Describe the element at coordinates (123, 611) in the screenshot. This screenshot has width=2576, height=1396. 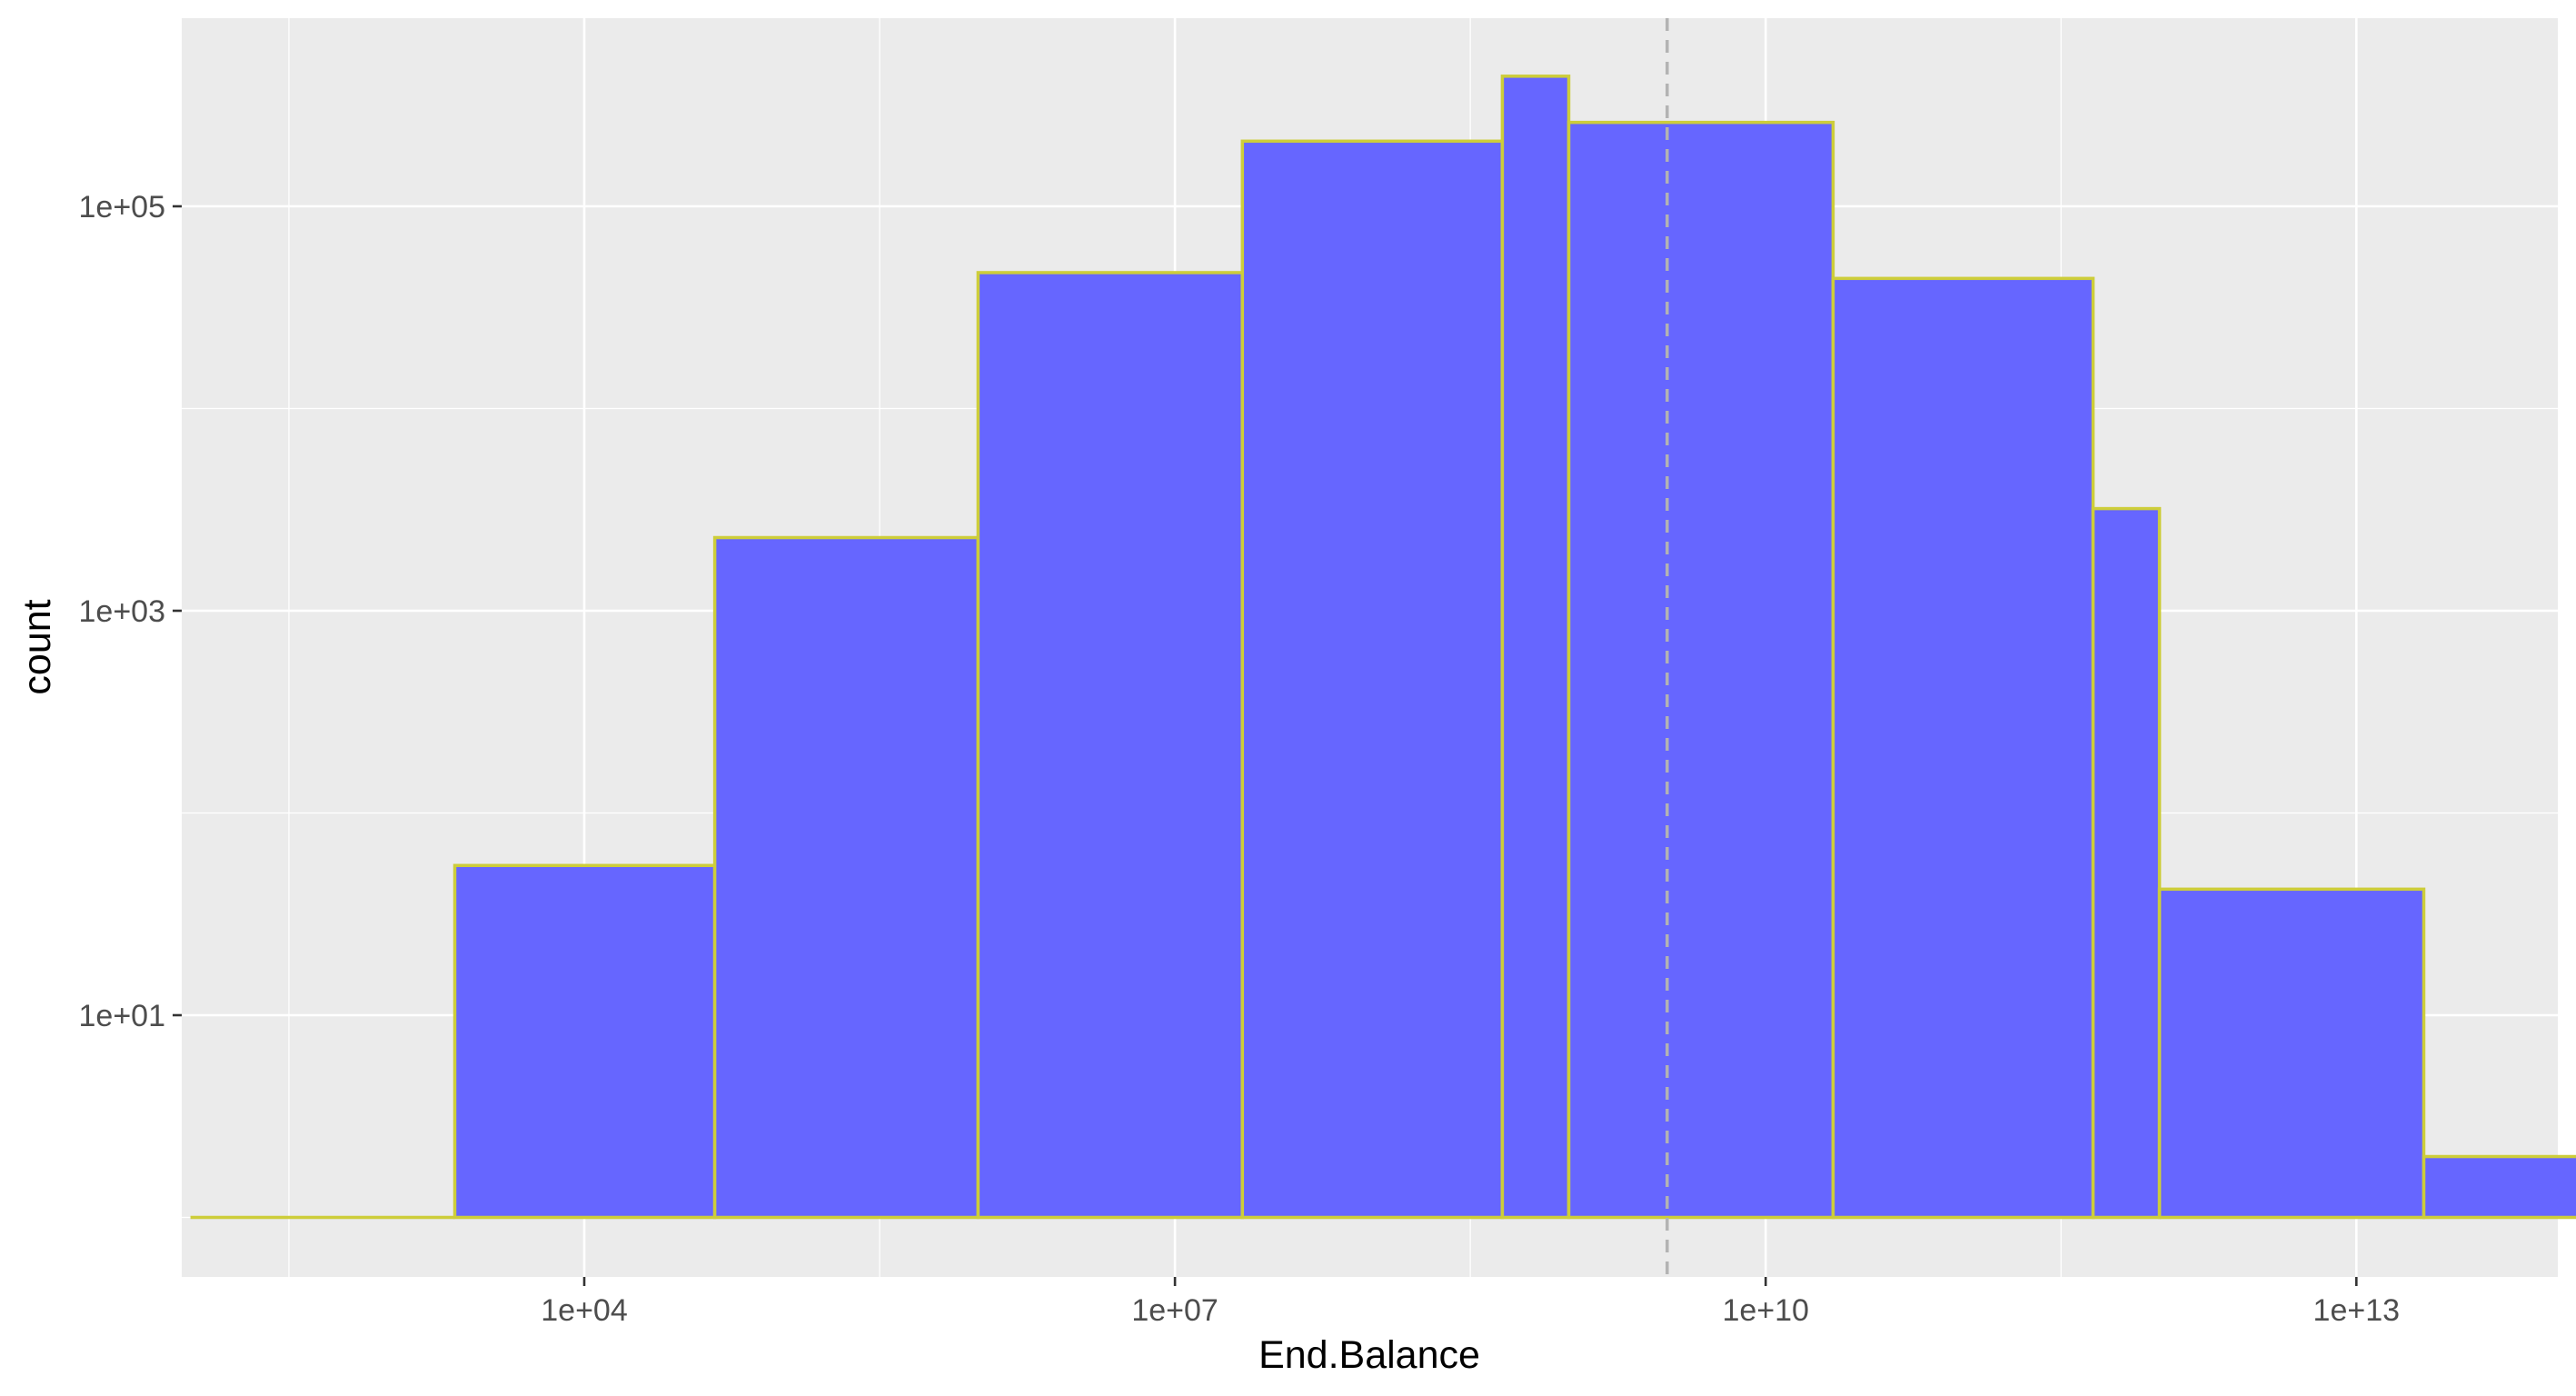
I see `y-tick-label: 1e+03` at that location.